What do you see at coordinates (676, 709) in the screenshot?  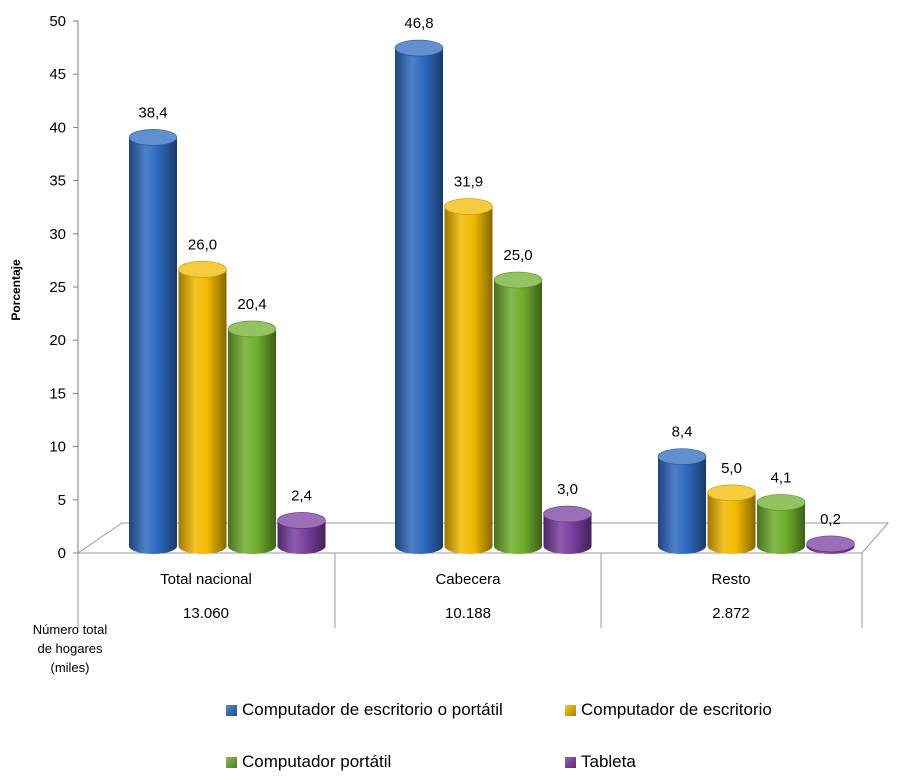 I see `legend-label-series-2: Computador de escritorio` at bounding box center [676, 709].